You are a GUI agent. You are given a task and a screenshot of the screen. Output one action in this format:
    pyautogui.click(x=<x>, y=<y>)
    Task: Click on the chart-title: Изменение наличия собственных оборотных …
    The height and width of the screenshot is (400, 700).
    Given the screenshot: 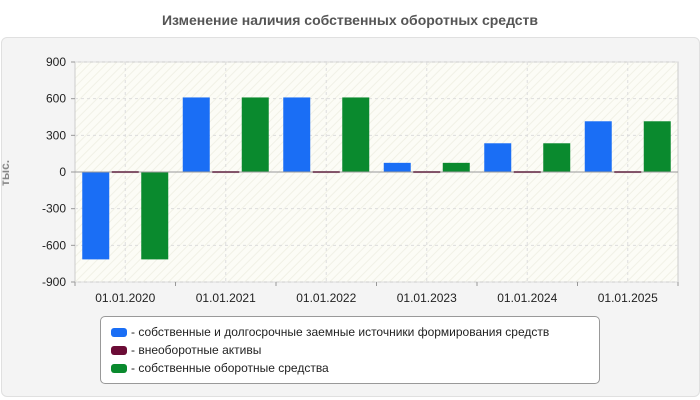 What is the action you would take?
    pyautogui.click(x=350, y=20)
    